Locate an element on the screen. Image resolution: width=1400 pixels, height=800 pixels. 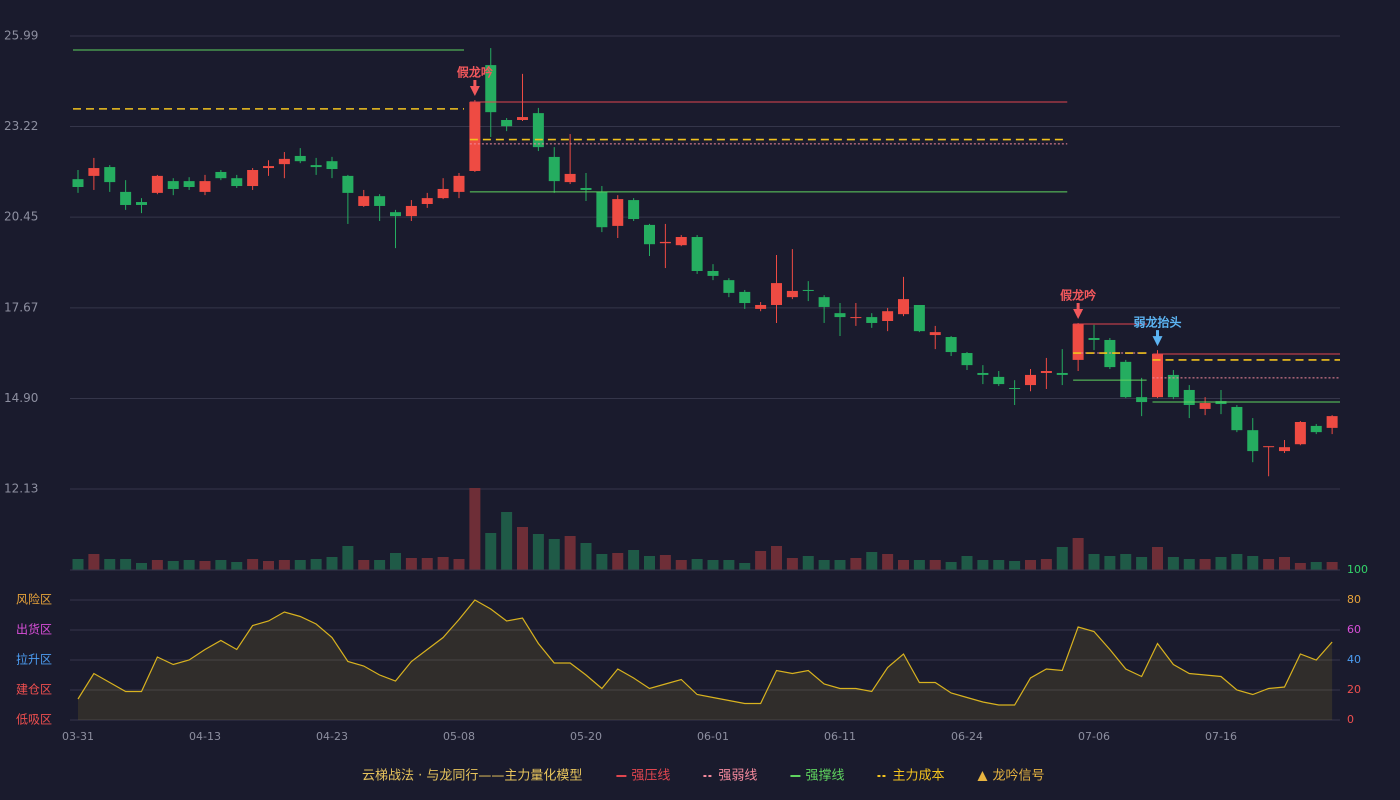
y-tick-label: 23.22 is located at coordinates (21, 126).